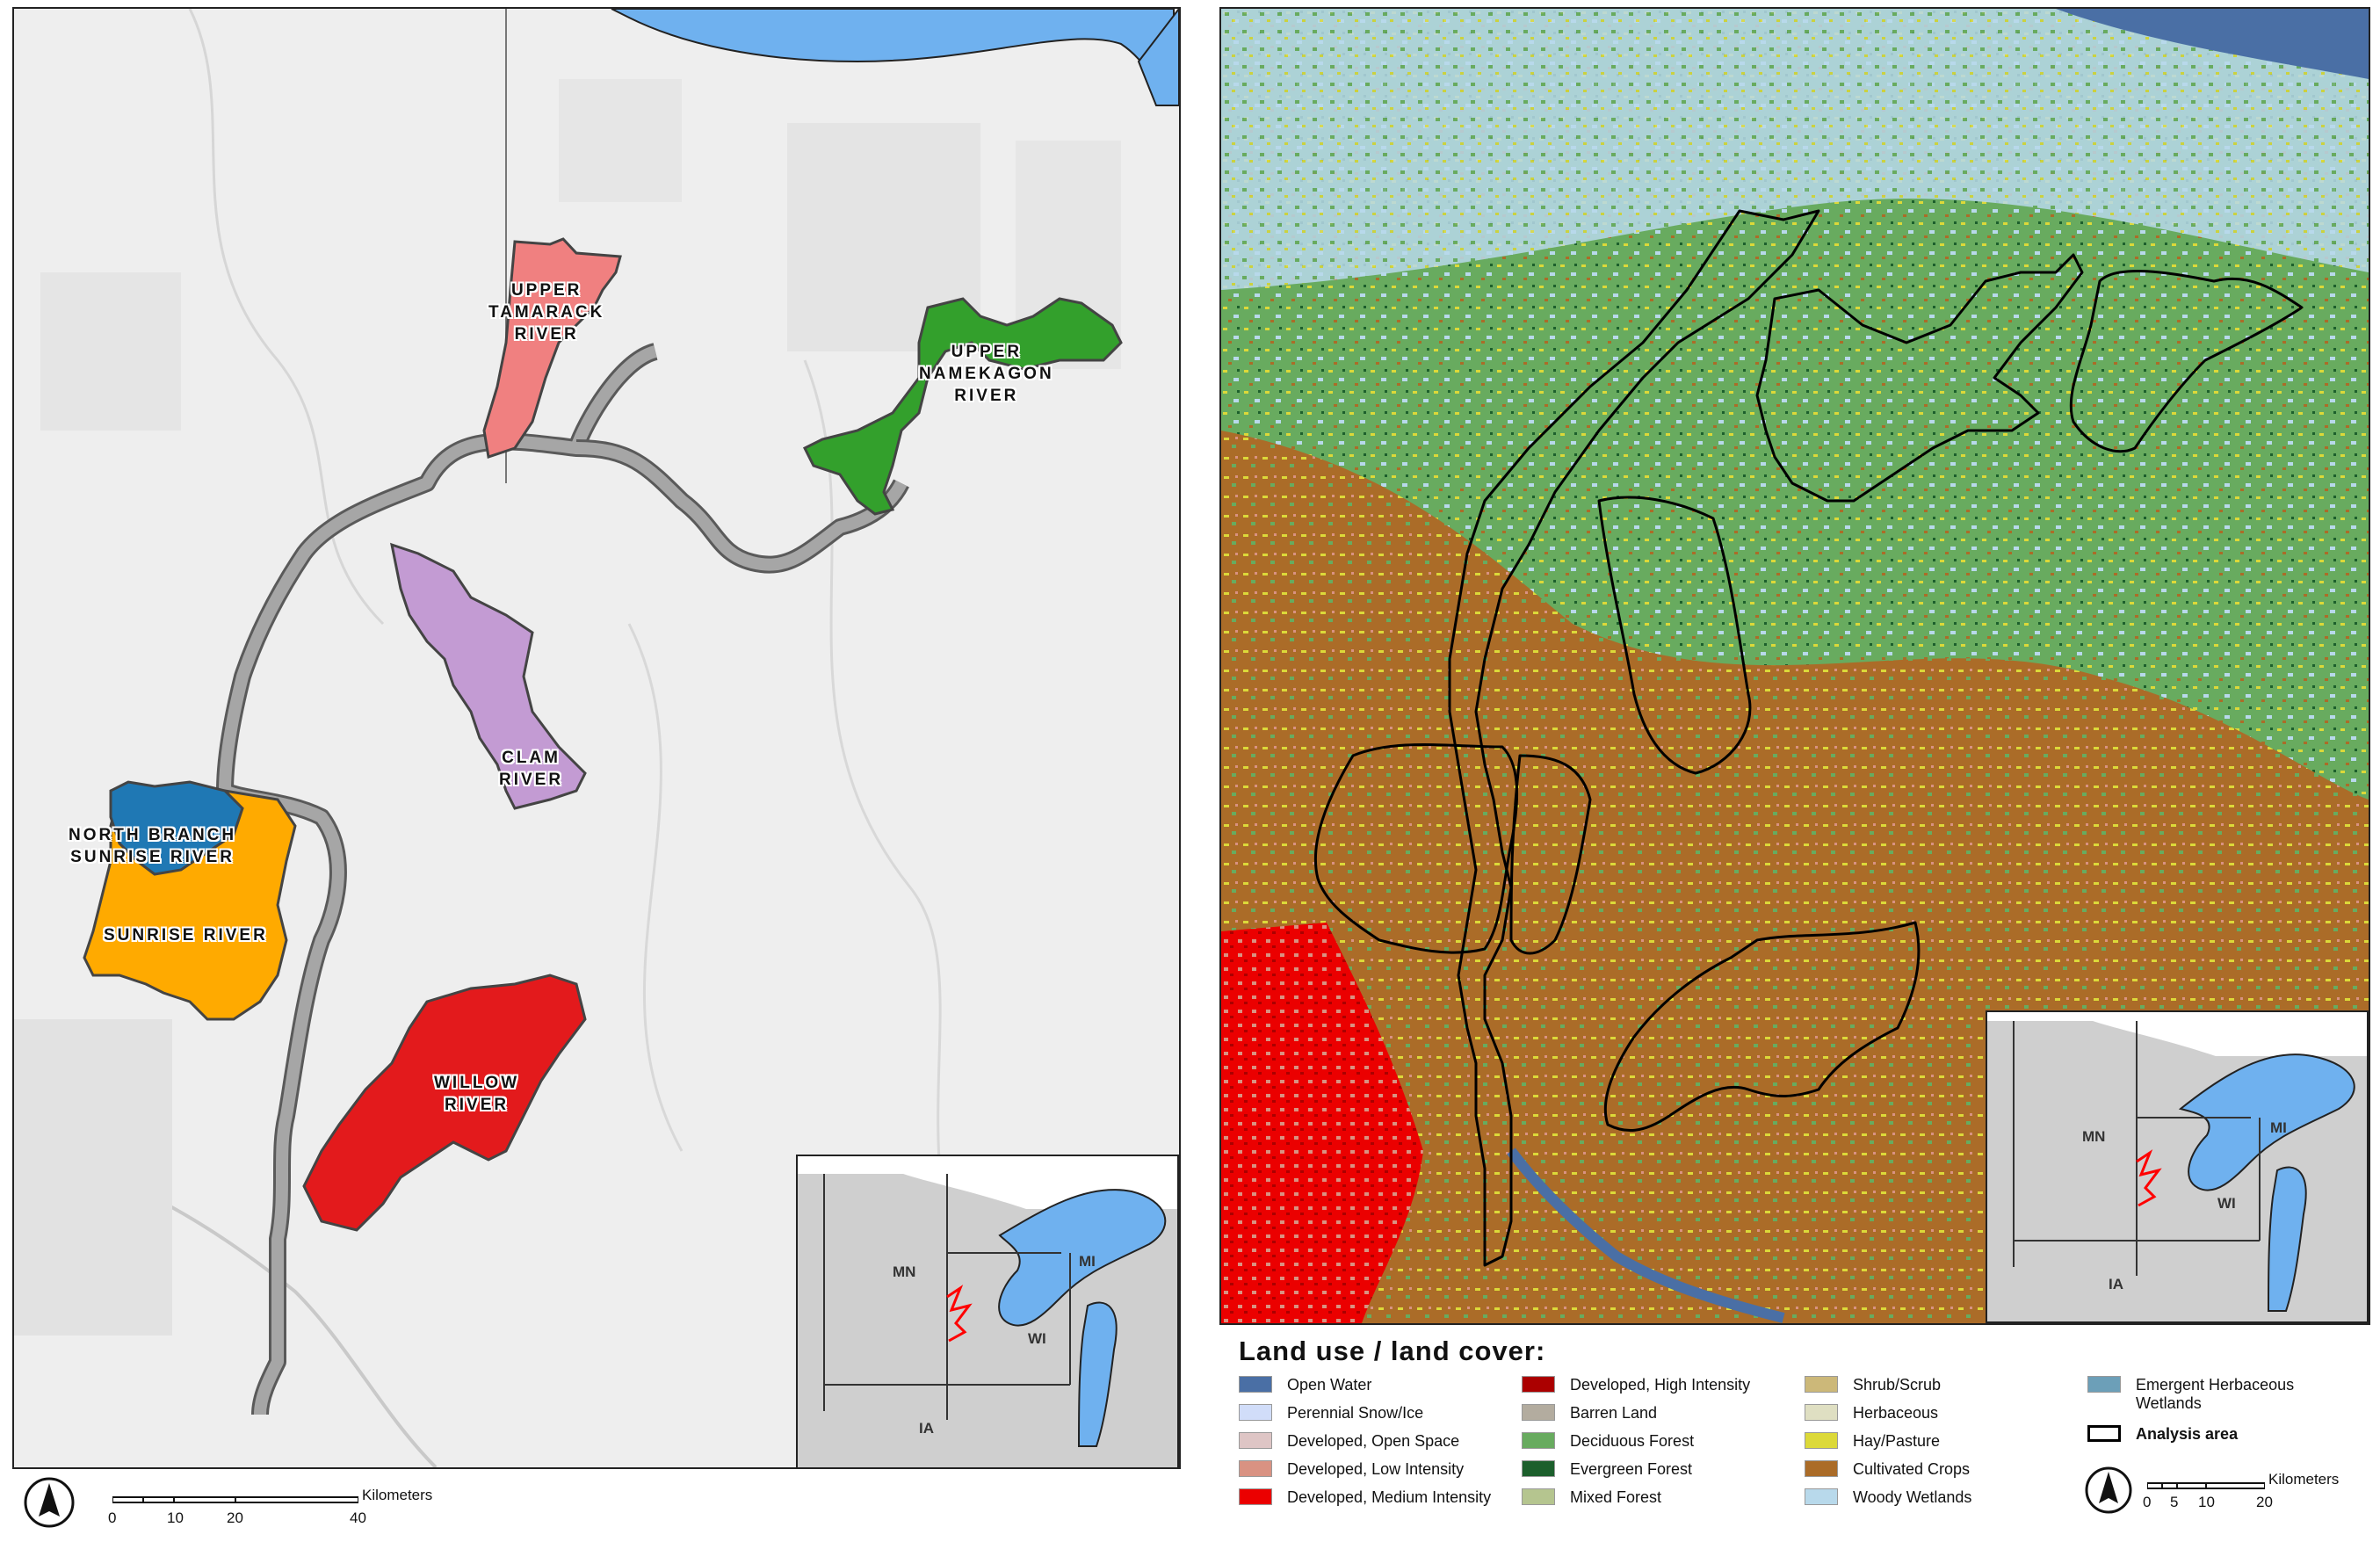  What do you see at coordinates (1355, 1413) in the screenshot?
I see `legend-label: Perennial Snow/Ice` at bounding box center [1355, 1413].